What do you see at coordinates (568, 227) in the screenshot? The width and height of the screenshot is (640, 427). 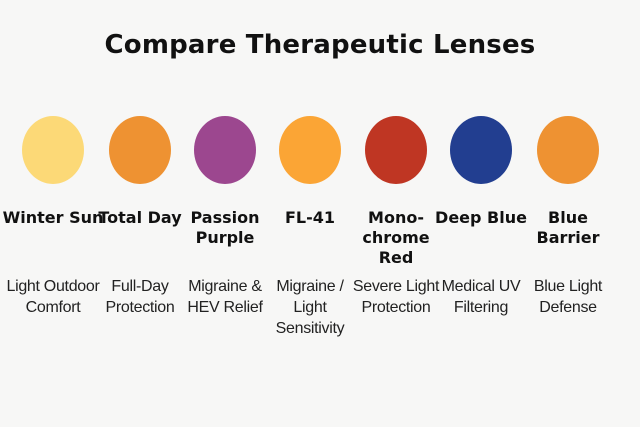 I see `lens-name: Blue Barrier` at bounding box center [568, 227].